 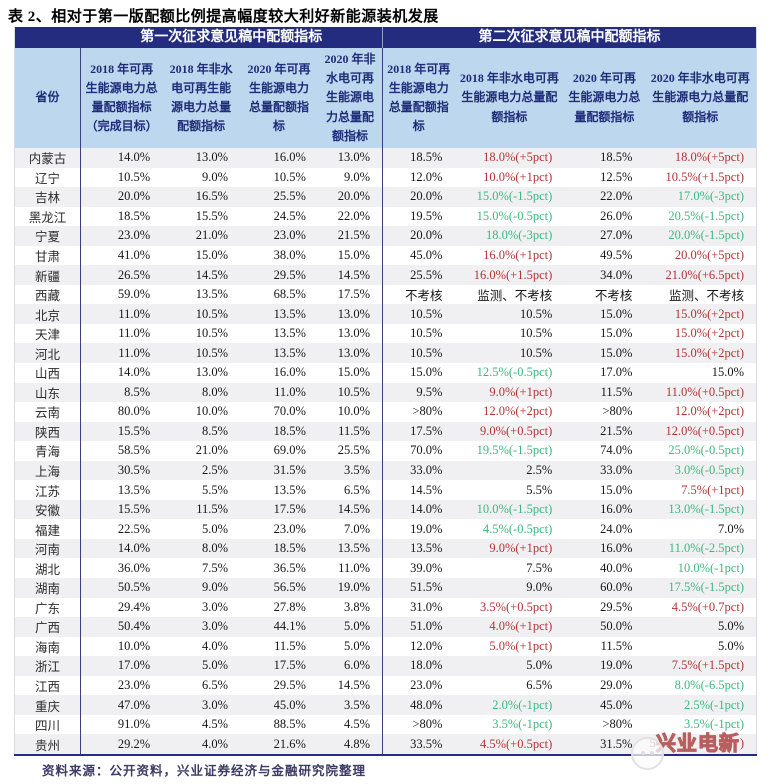 I want to click on value-cell: 47.0%, so click(x=134, y=704).